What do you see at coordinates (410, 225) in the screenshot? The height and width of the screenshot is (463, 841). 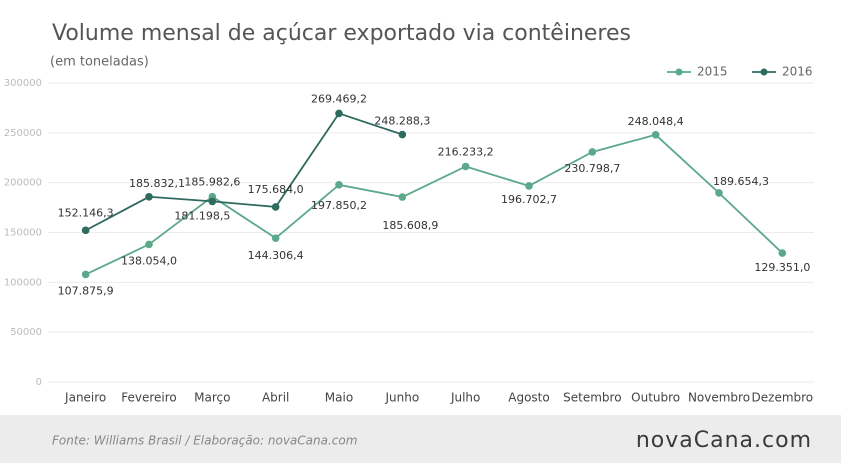 I see `data-label: 185.608,9` at bounding box center [410, 225].